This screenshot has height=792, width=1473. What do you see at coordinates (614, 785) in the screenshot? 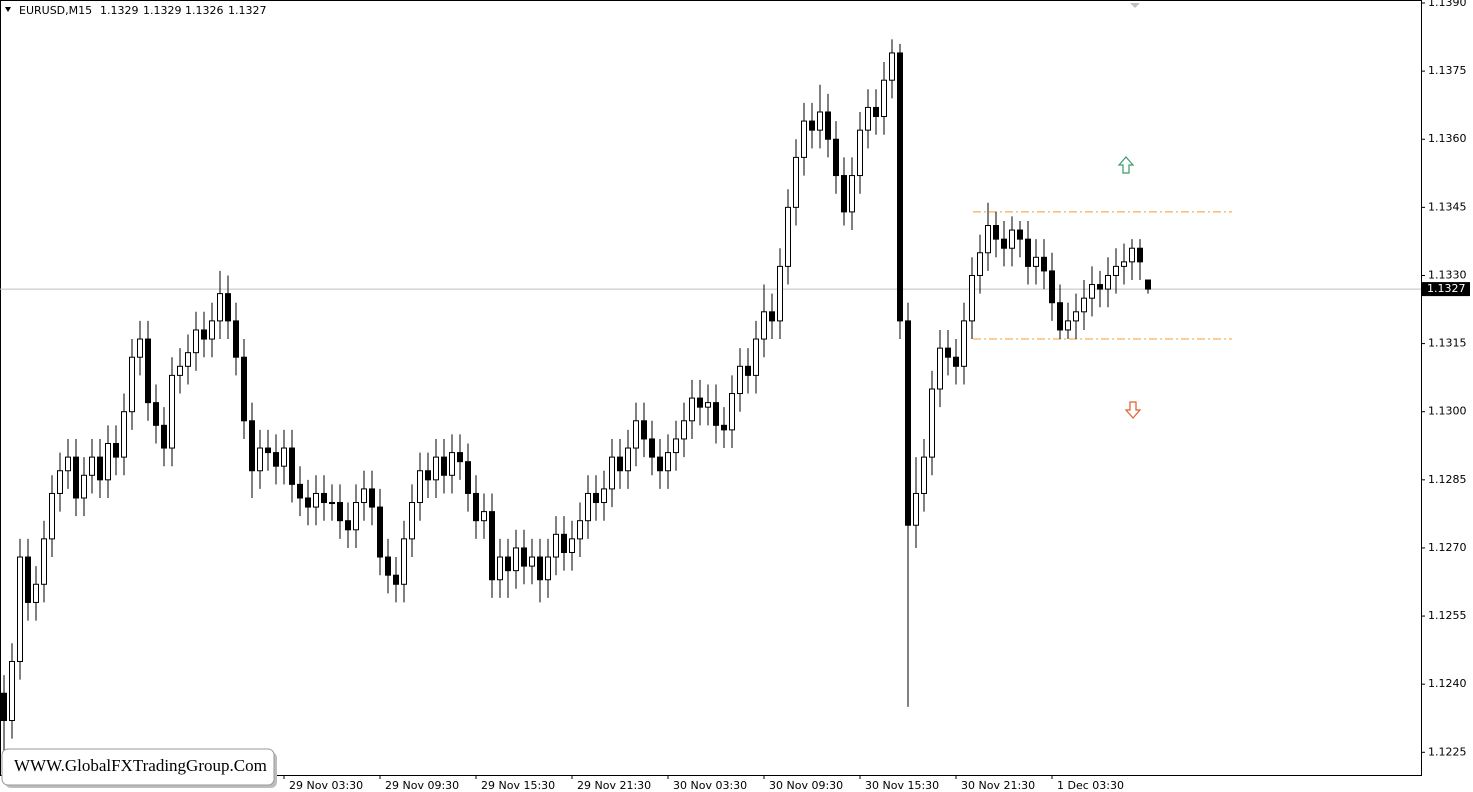
I see `x-tick-label: 29 Nov 21:30` at bounding box center [614, 785].